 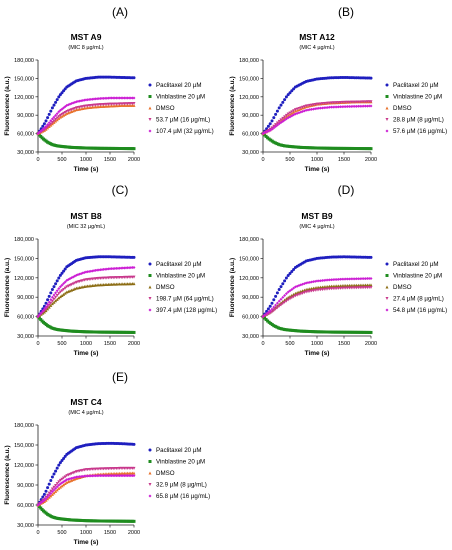 What do you see at coordinates (418, 120) in the screenshot?
I see `legend-label: 28.8 µM (8 µg/mL)` at bounding box center [418, 120].